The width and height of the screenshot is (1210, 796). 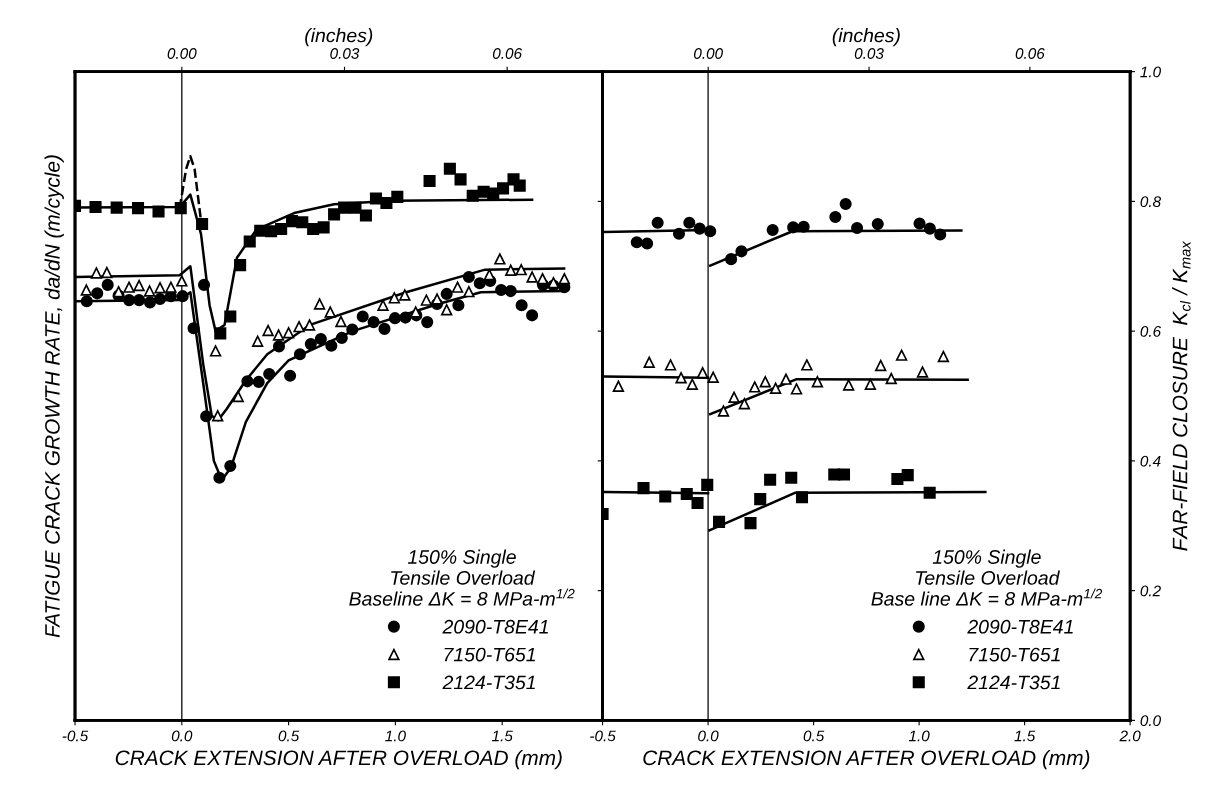 What do you see at coordinates (1181, 395) in the screenshot?
I see `y-axis-title: FAR-FIELD CLOSURE K$_{cl}$ / K$_{max}$` at bounding box center [1181, 395].